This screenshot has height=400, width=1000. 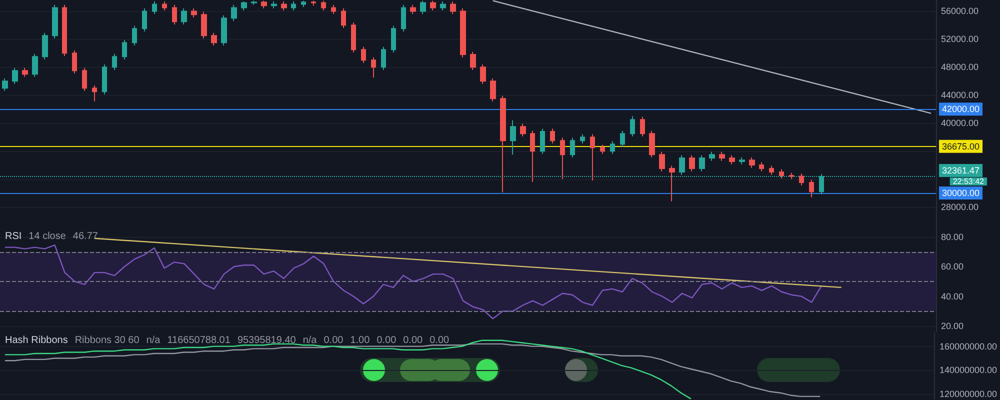 I want to click on y-tick-label: 80.00, so click(x=952, y=237).